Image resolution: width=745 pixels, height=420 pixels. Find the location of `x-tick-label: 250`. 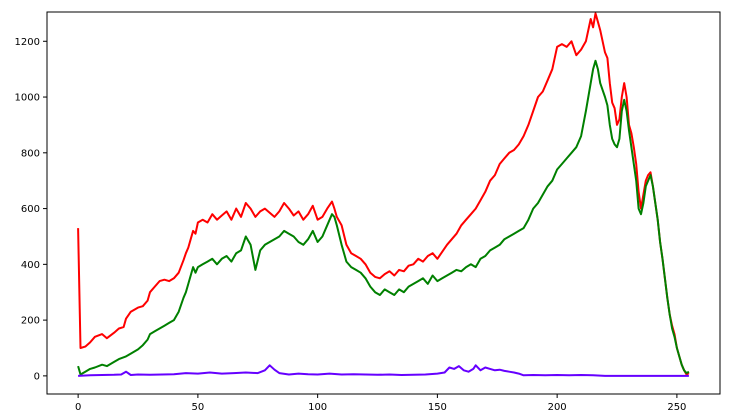

x-tick-label: 250 is located at coordinates (676, 407).